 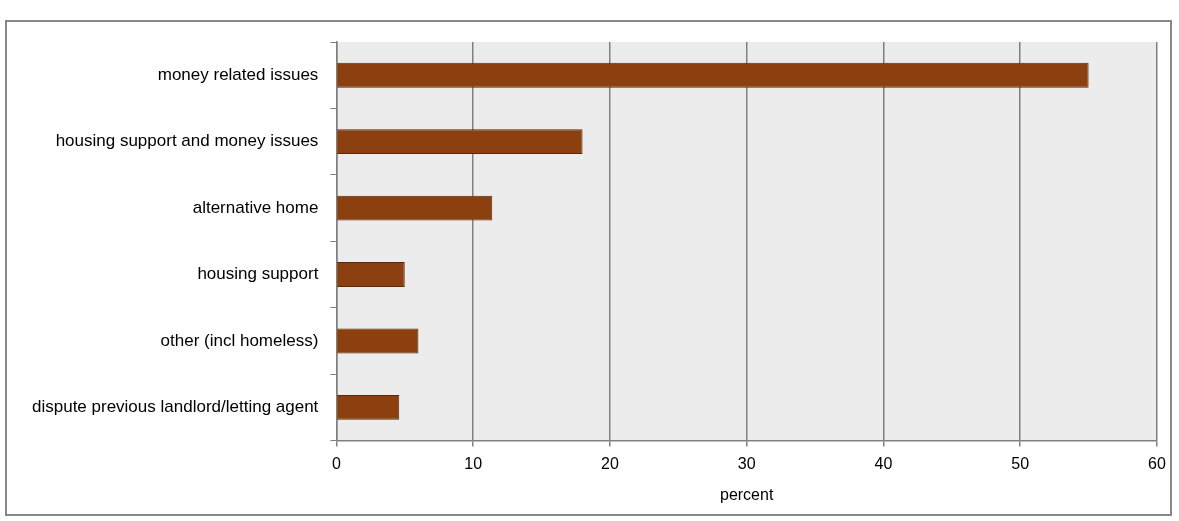 What do you see at coordinates (187, 141) in the screenshot?
I see `y-tick-label: housing support and money issues` at bounding box center [187, 141].